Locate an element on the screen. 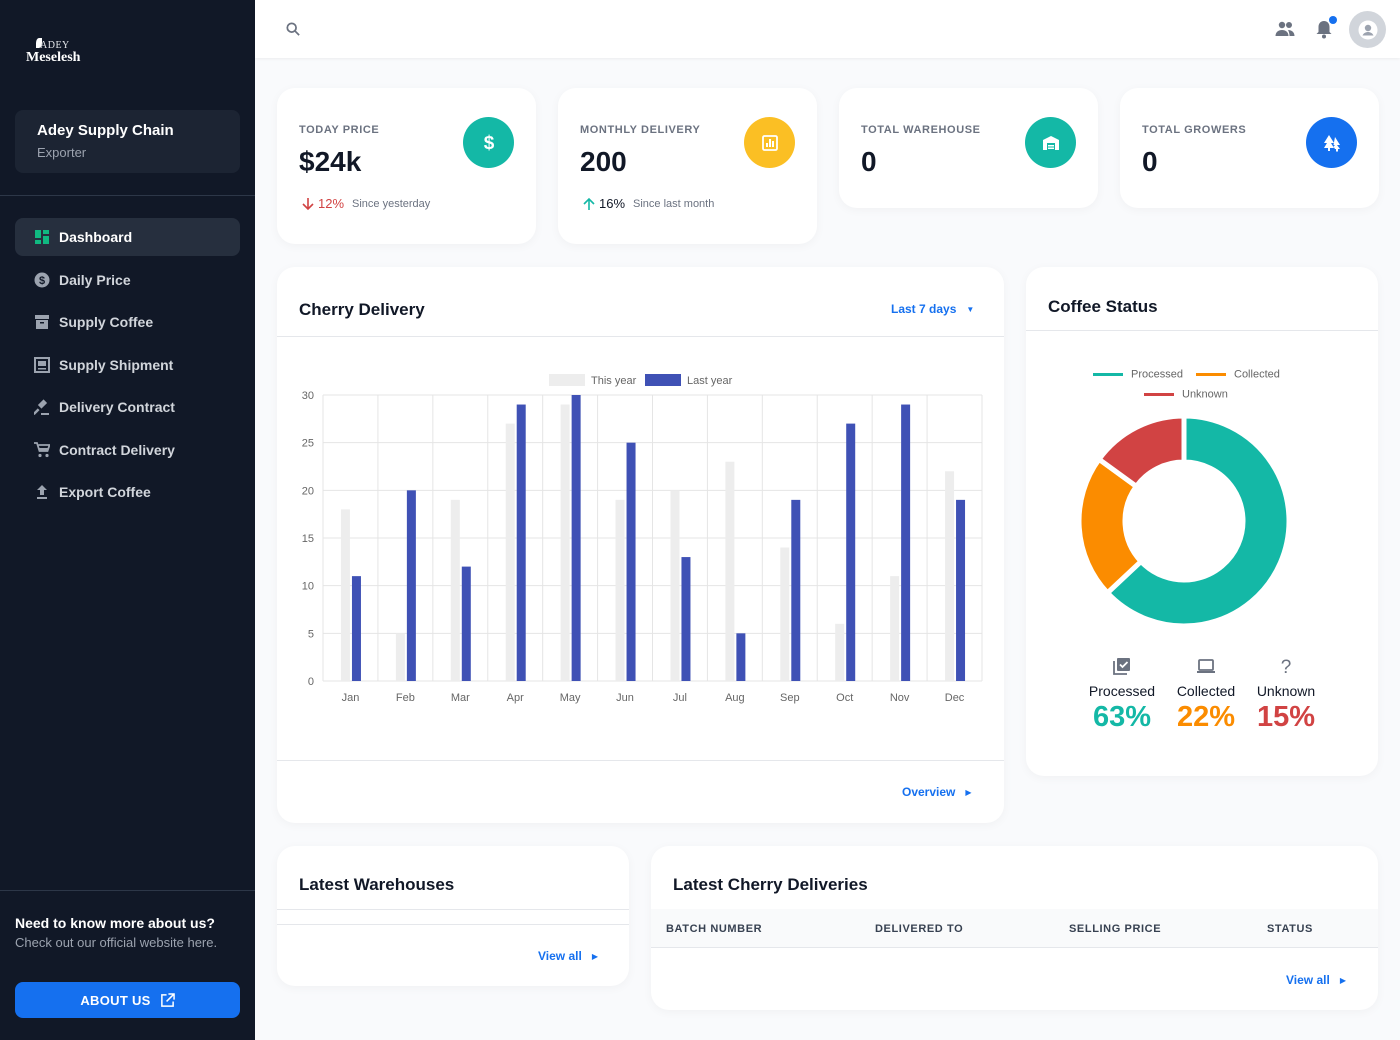 This screenshot has height=1040, width=1400. users-icon is located at coordinates (1285, 29).